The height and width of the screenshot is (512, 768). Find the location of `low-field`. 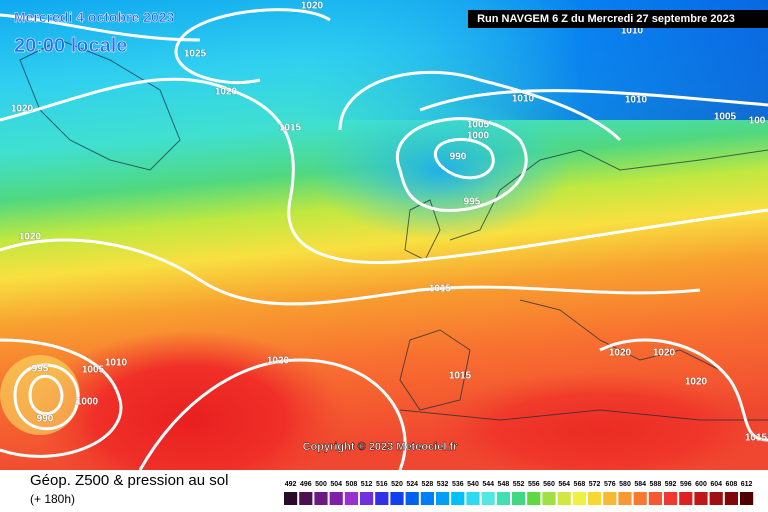

low-field is located at coordinates (440, 170).